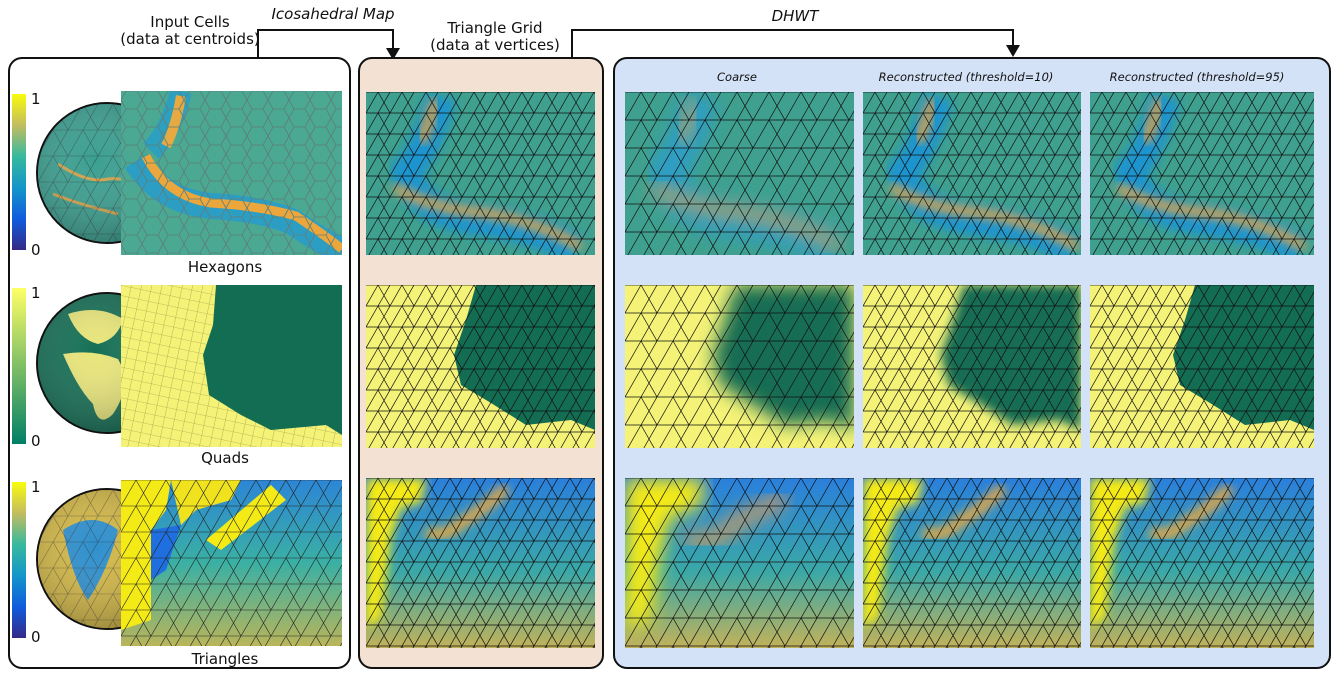 The image size is (1338, 673). Describe the element at coordinates (231, 563) in the screenshot. I see `triangle-input-image` at that location.